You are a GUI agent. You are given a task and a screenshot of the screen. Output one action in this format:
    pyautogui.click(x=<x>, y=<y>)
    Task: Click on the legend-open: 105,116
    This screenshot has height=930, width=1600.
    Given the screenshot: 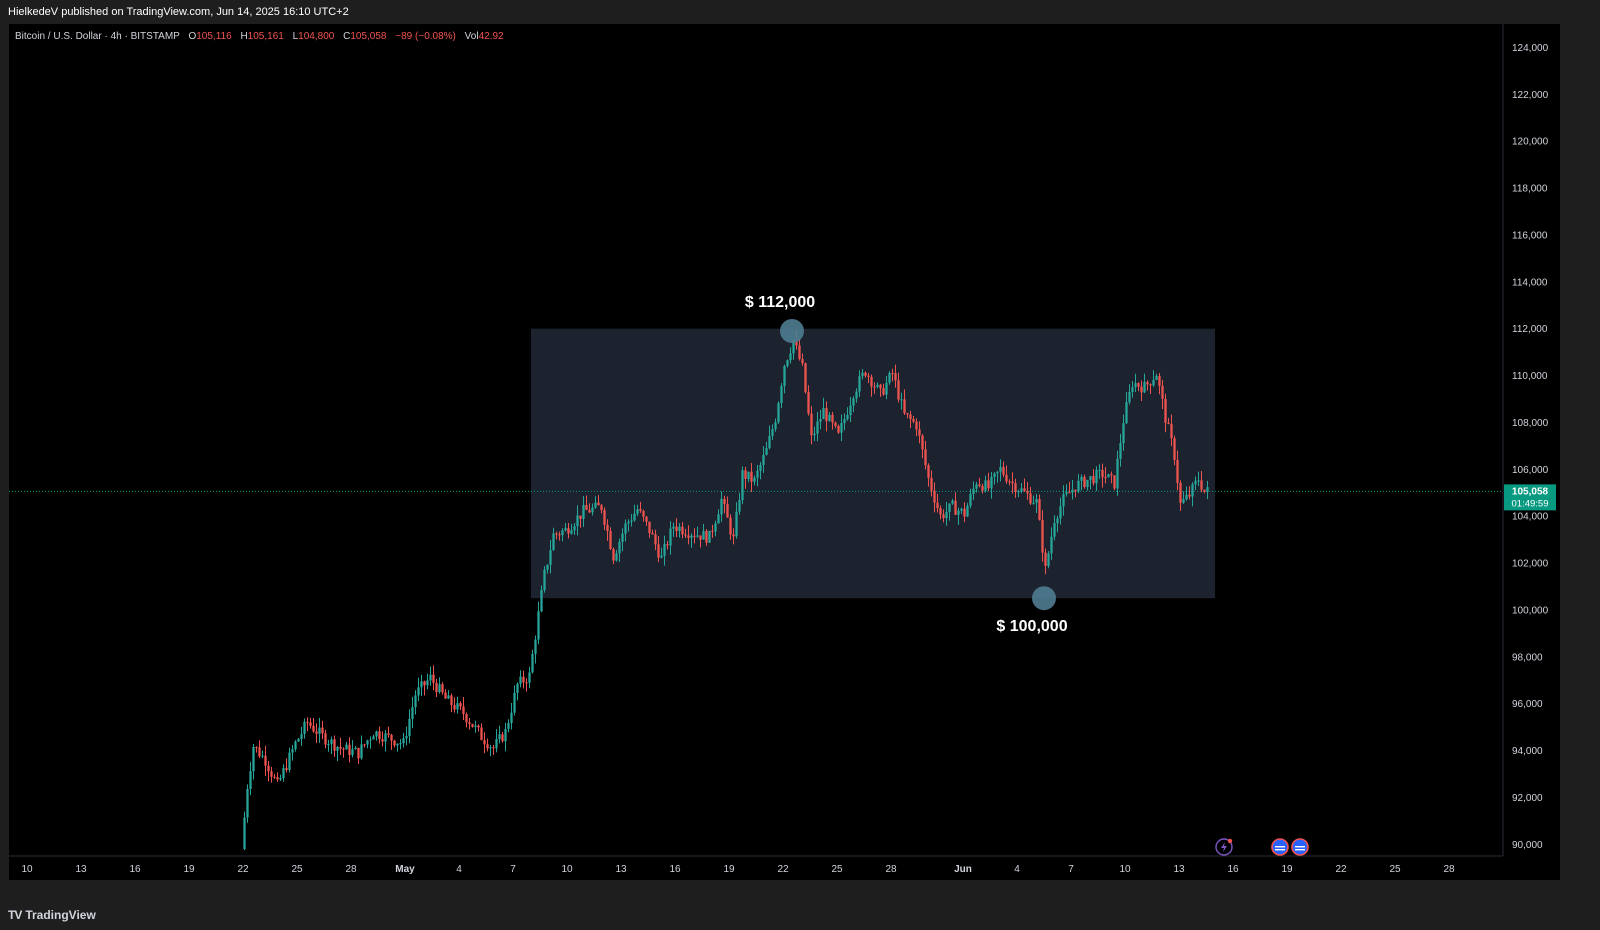 What is the action you would take?
    pyautogui.click(x=214, y=36)
    